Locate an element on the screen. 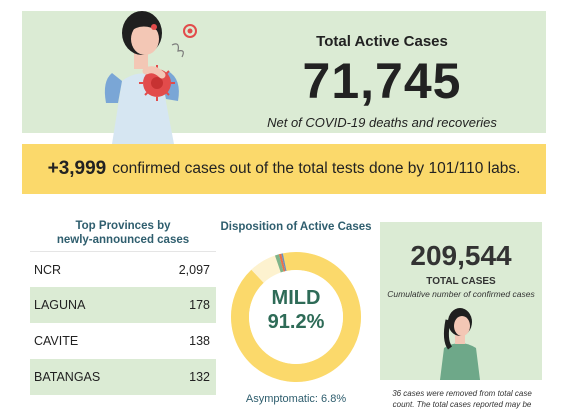 This screenshot has width=567, height=410. donut-center-label: MILD 91.2% is located at coordinates (296, 311).